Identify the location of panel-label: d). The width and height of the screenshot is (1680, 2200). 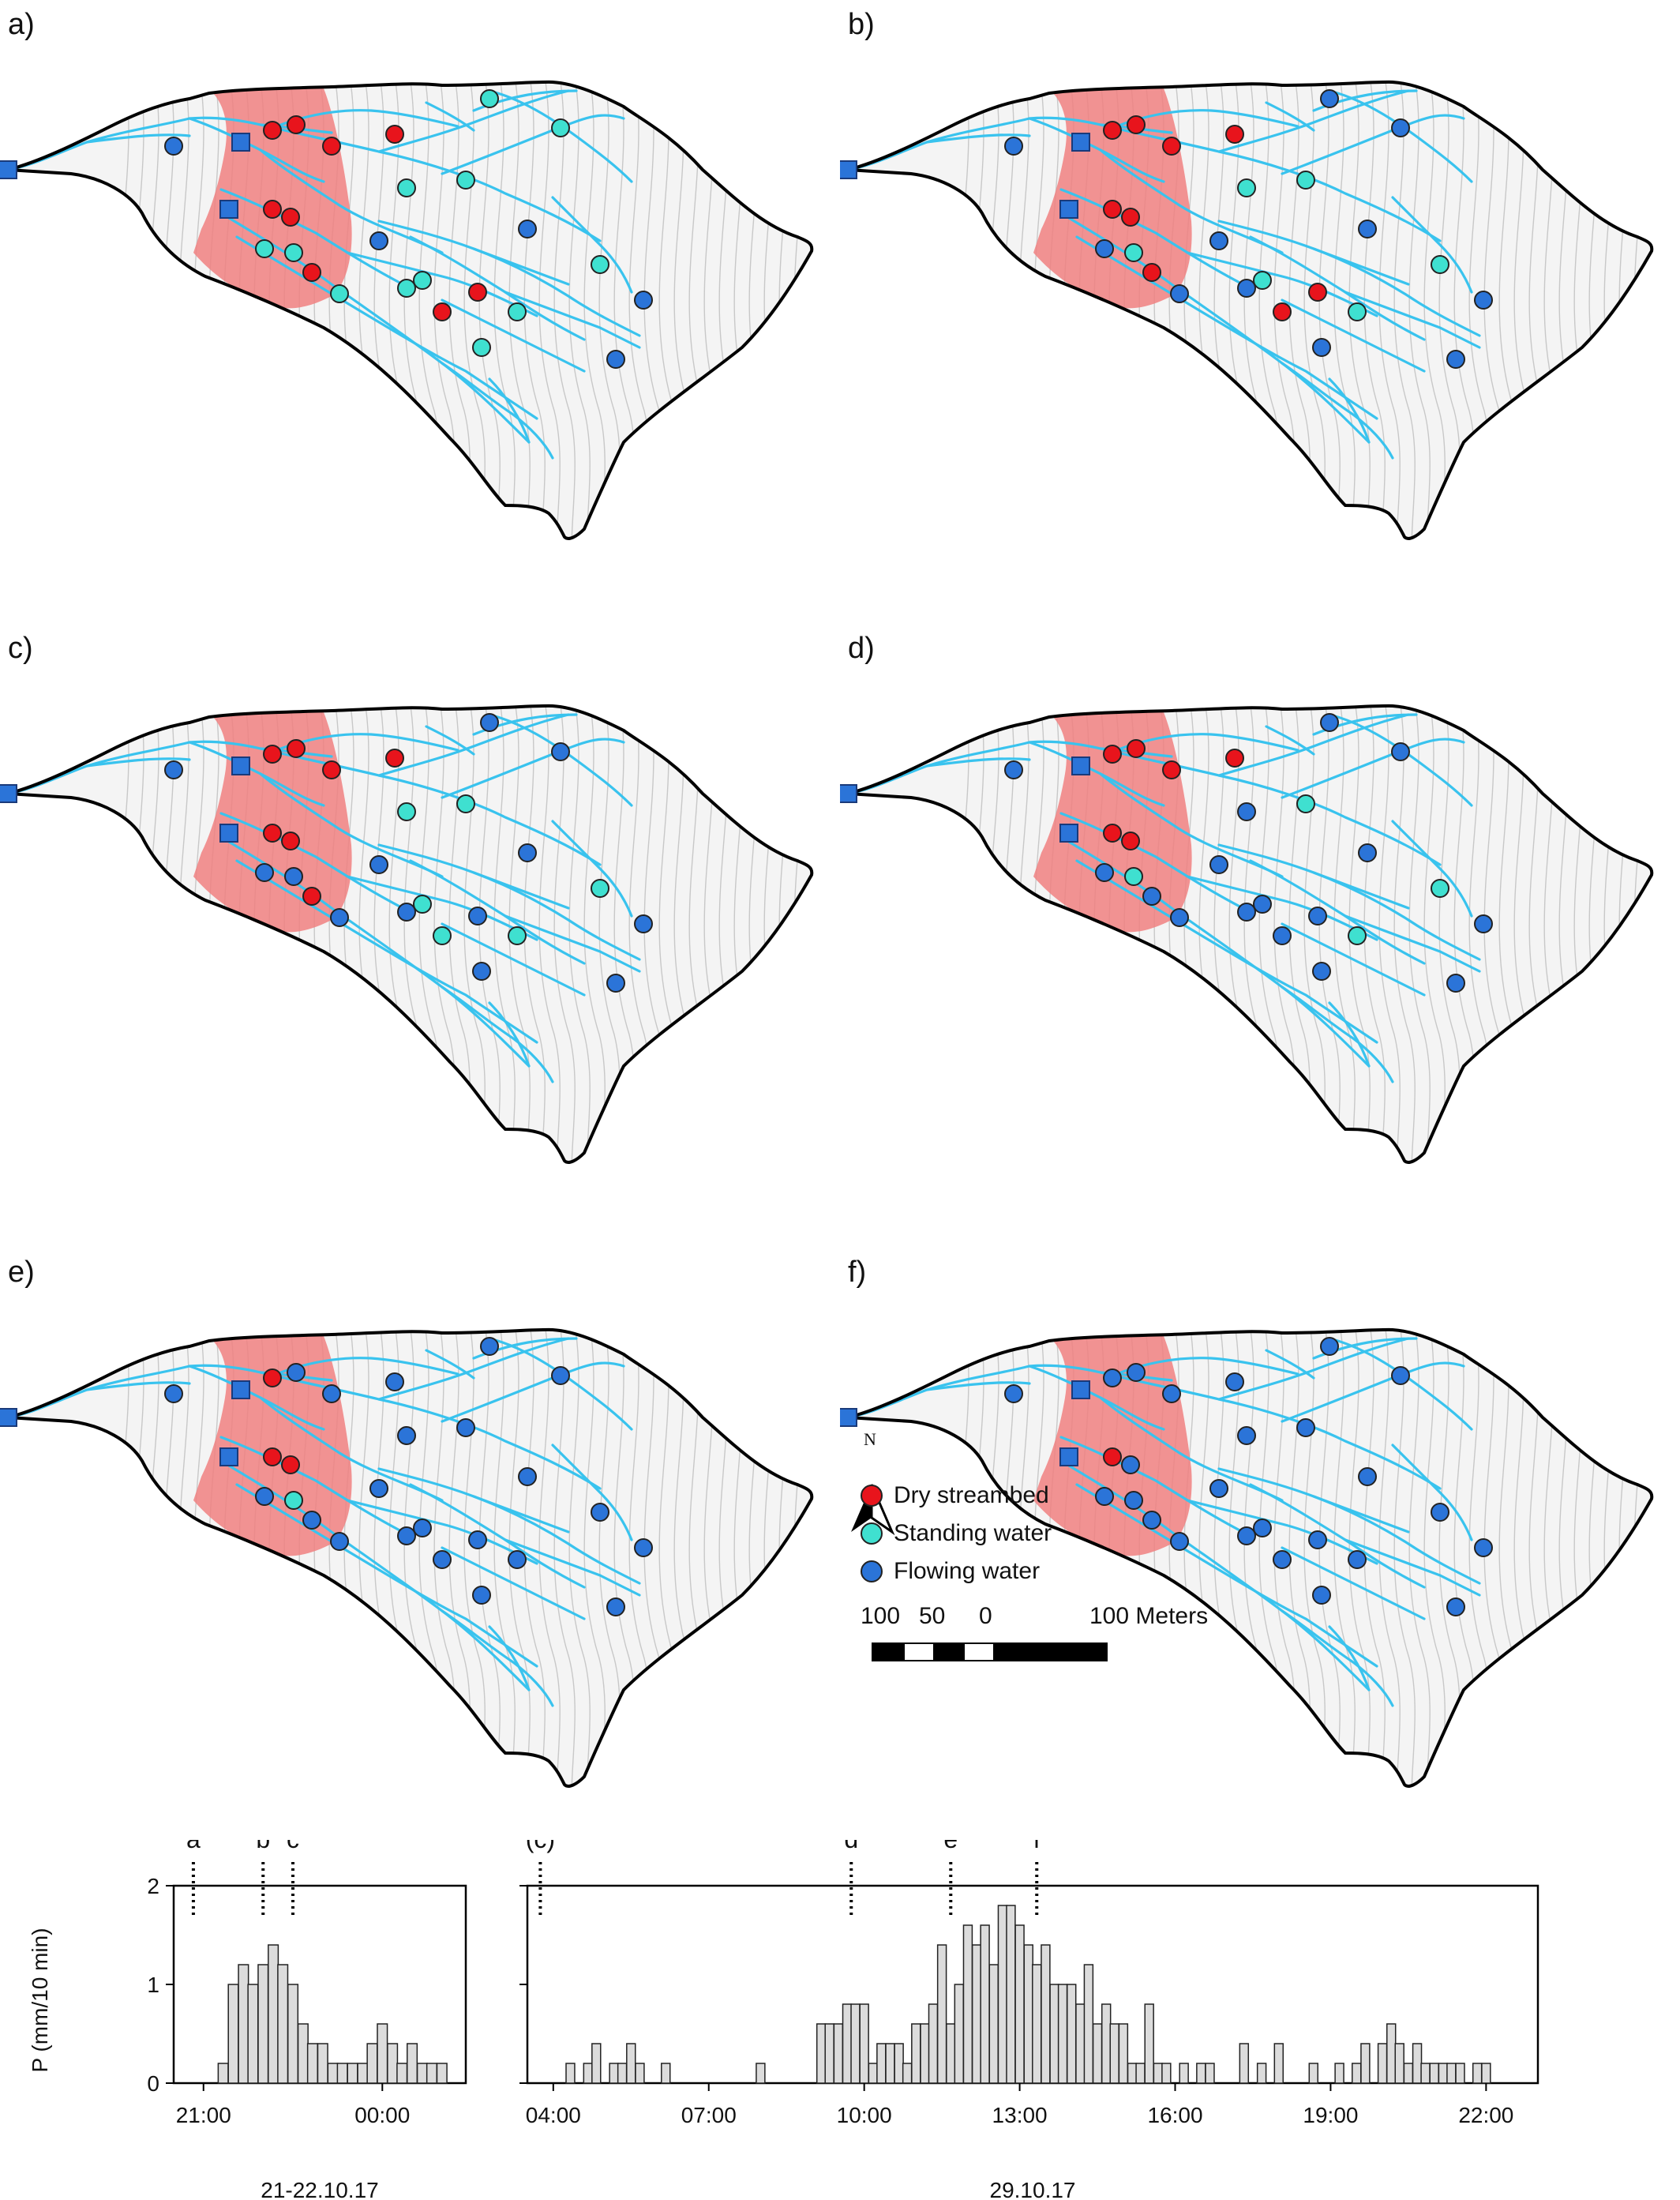
(861, 648).